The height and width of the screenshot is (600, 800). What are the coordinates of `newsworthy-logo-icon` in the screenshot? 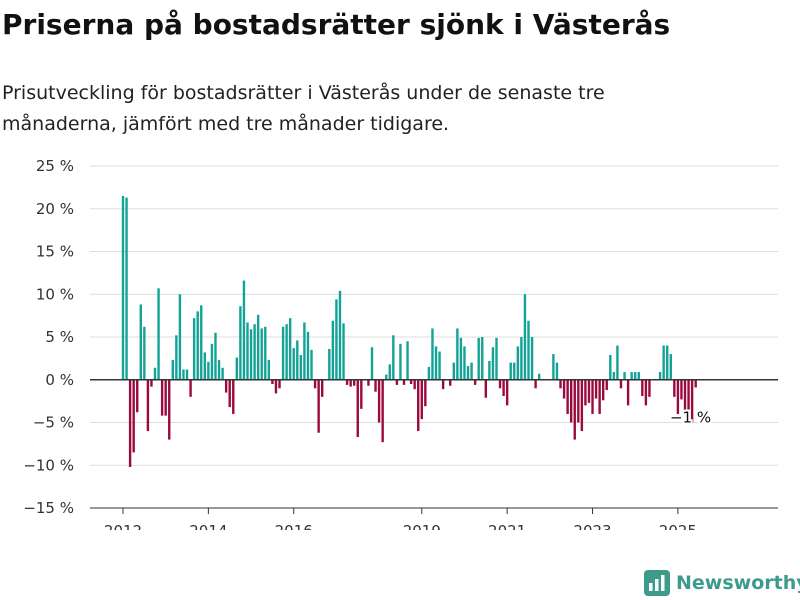 It's located at (657, 583).